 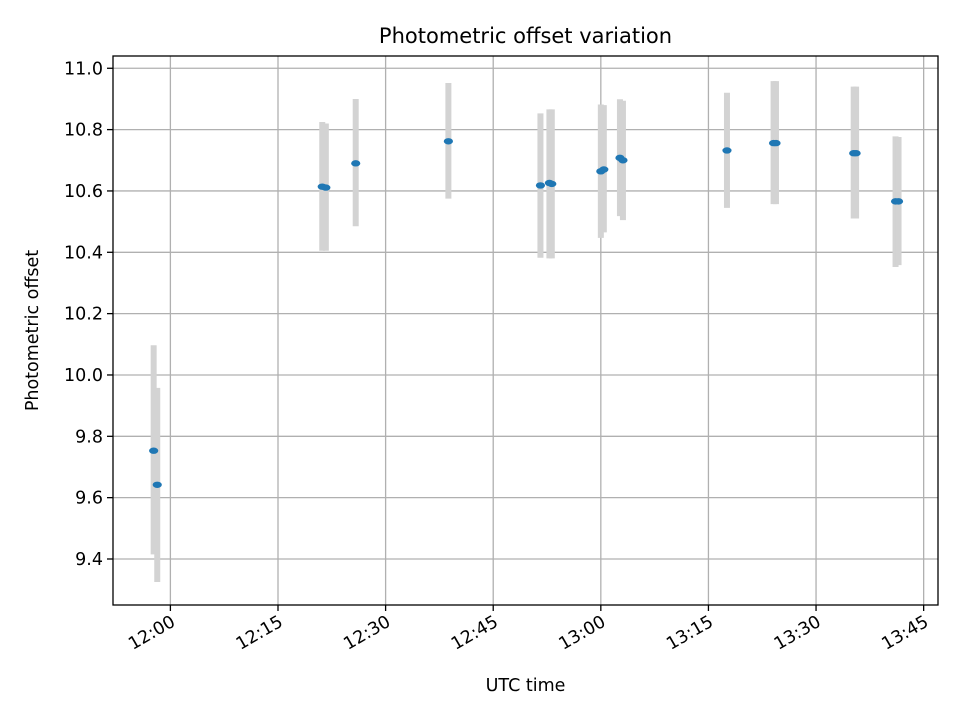 What do you see at coordinates (89, 437) in the screenshot?
I see `y-tick-label: 9.8` at bounding box center [89, 437].